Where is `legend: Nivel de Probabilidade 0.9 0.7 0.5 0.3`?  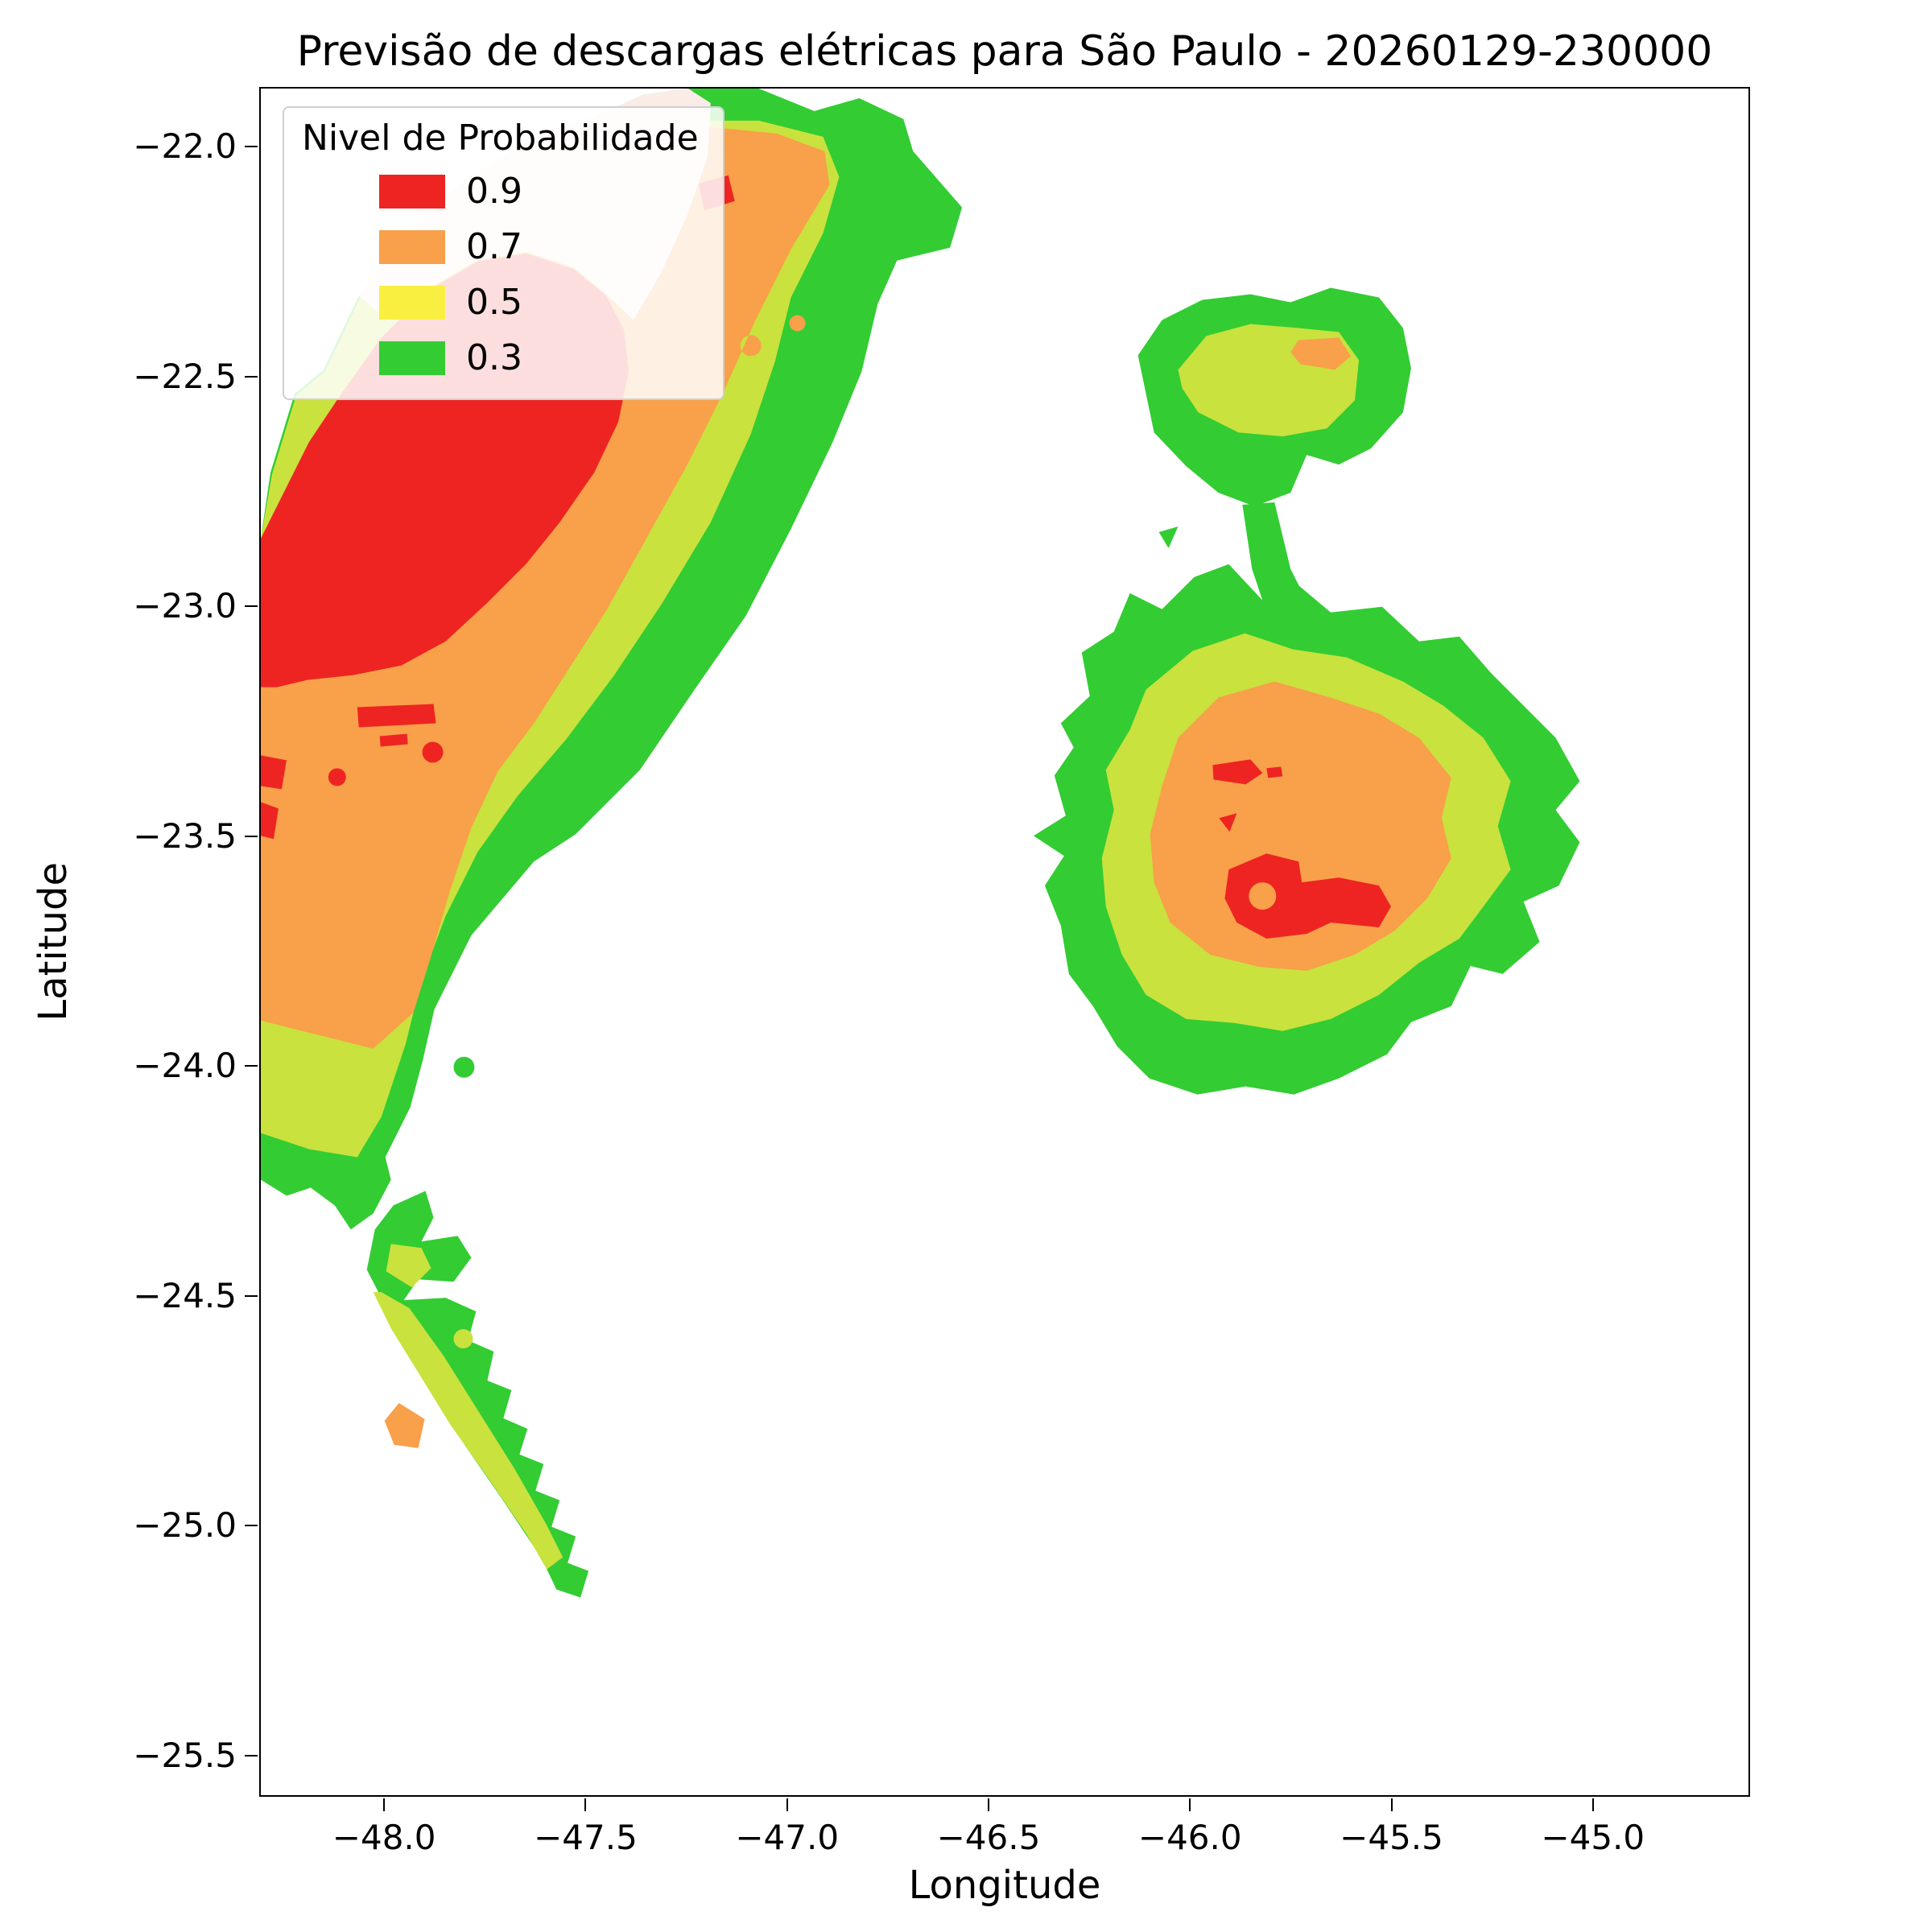 legend: Nivel de Probabilidade 0.9 0.7 0.5 0.3 is located at coordinates (504, 253).